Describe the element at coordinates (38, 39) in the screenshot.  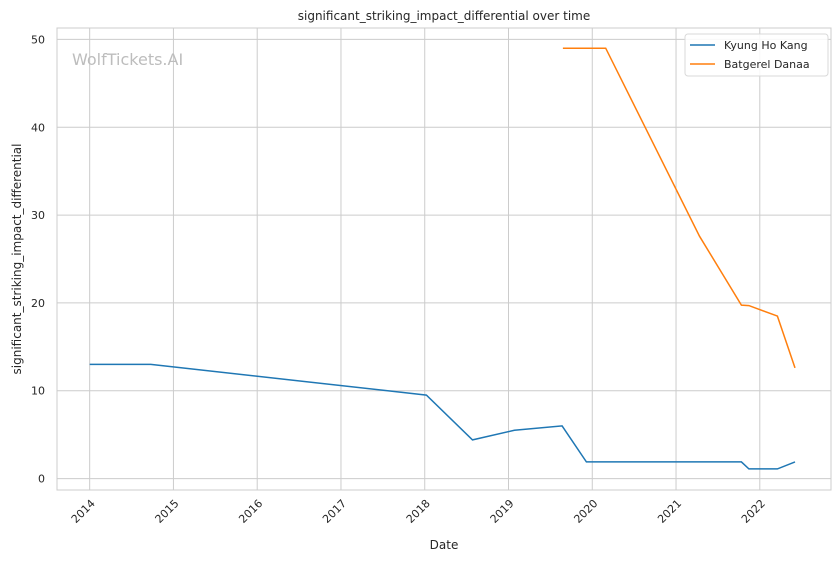
I see `y-tick-label: 50` at that location.